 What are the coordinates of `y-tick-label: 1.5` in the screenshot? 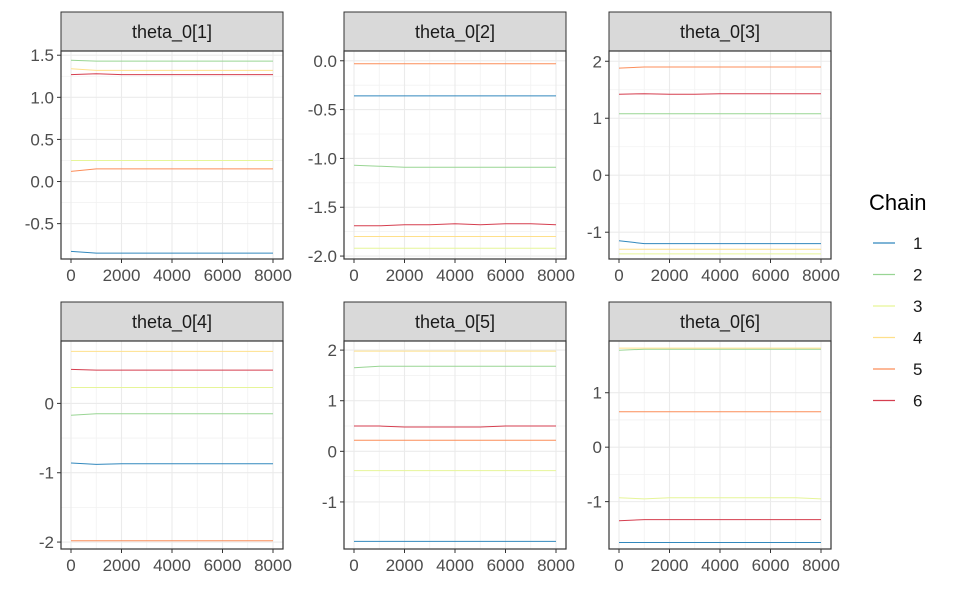 It's located at (42, 55).